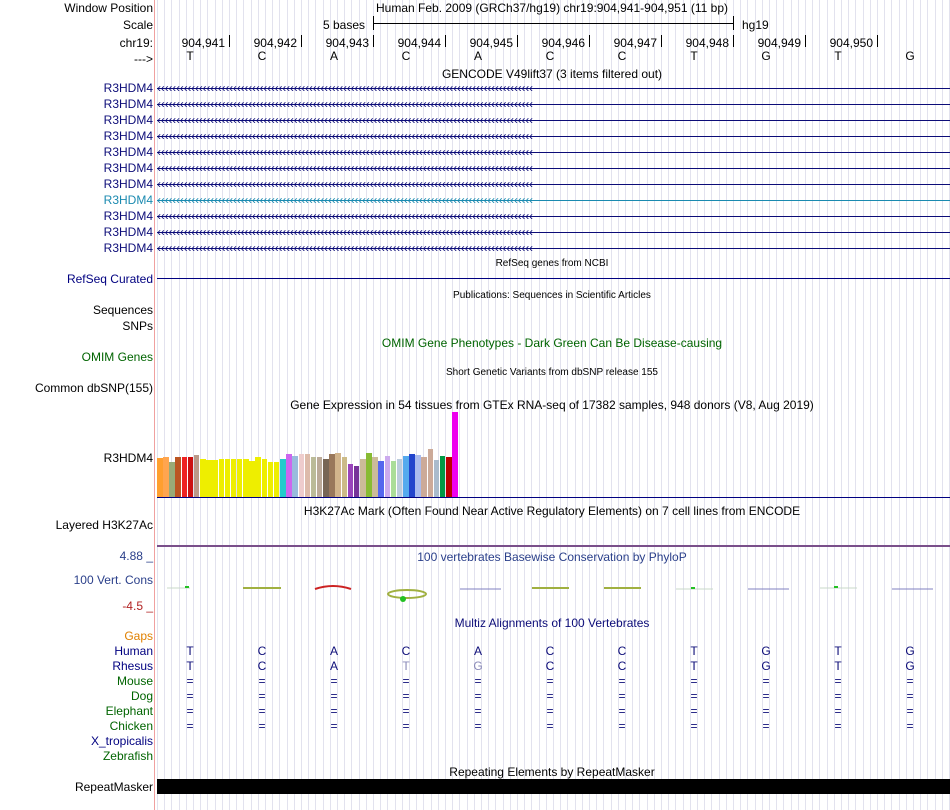  What do you see at coordinates (553, 278) in the screenshot?
I see `refseq-gene-line` at bounding box center [553, 278].